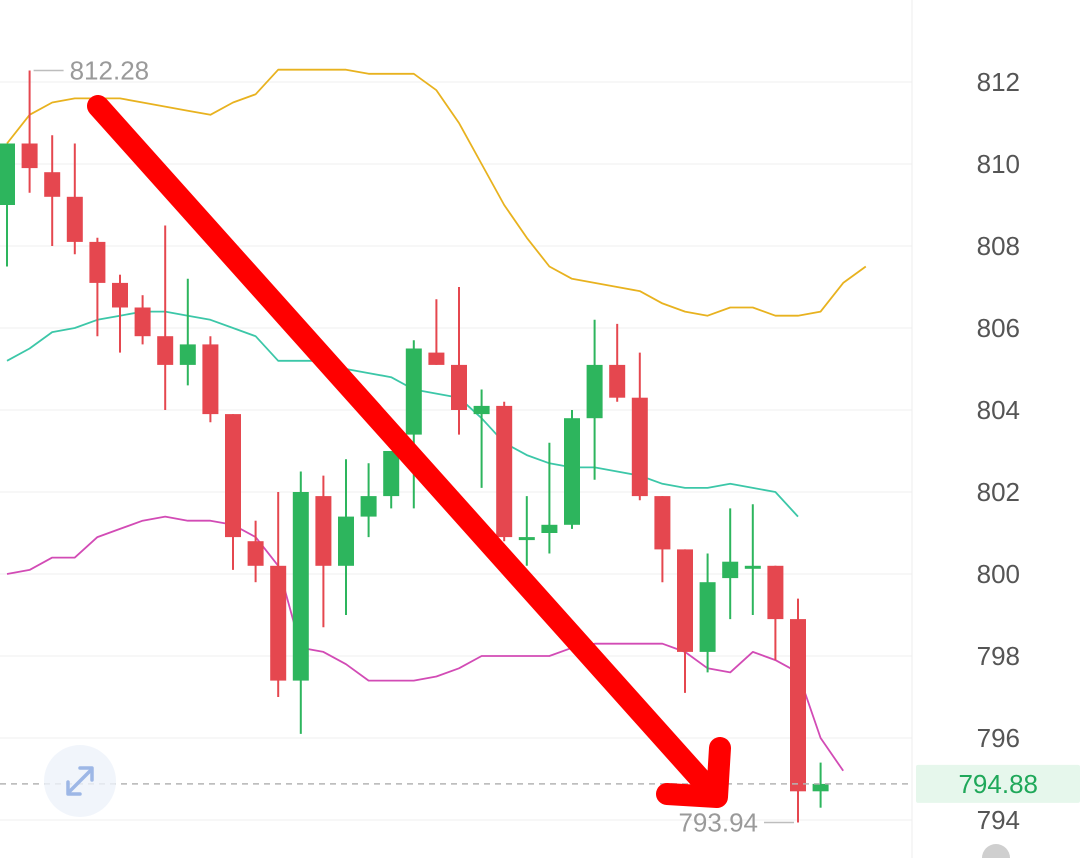 Image resolution: width=1080 pixels, height=858 pixels. What do you see at coordinates (998, 82) in the screenshot?
I see `y-tick-label: 812` at bounding box center [998, 82].